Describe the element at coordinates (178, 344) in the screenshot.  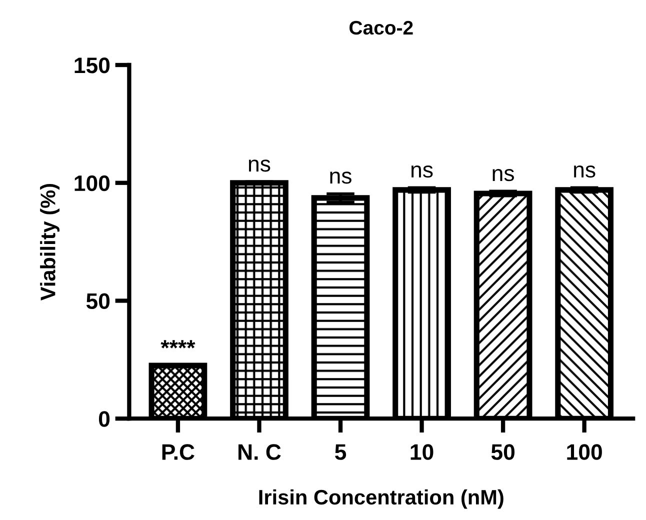
I see `annotation: ****` at that location.